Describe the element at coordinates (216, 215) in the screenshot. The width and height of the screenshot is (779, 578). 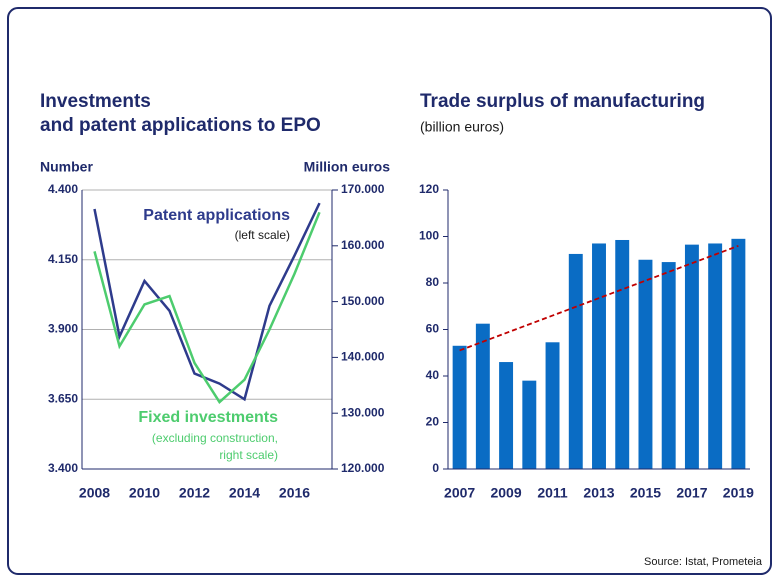
I see `annotation: Patent applications` at that location.